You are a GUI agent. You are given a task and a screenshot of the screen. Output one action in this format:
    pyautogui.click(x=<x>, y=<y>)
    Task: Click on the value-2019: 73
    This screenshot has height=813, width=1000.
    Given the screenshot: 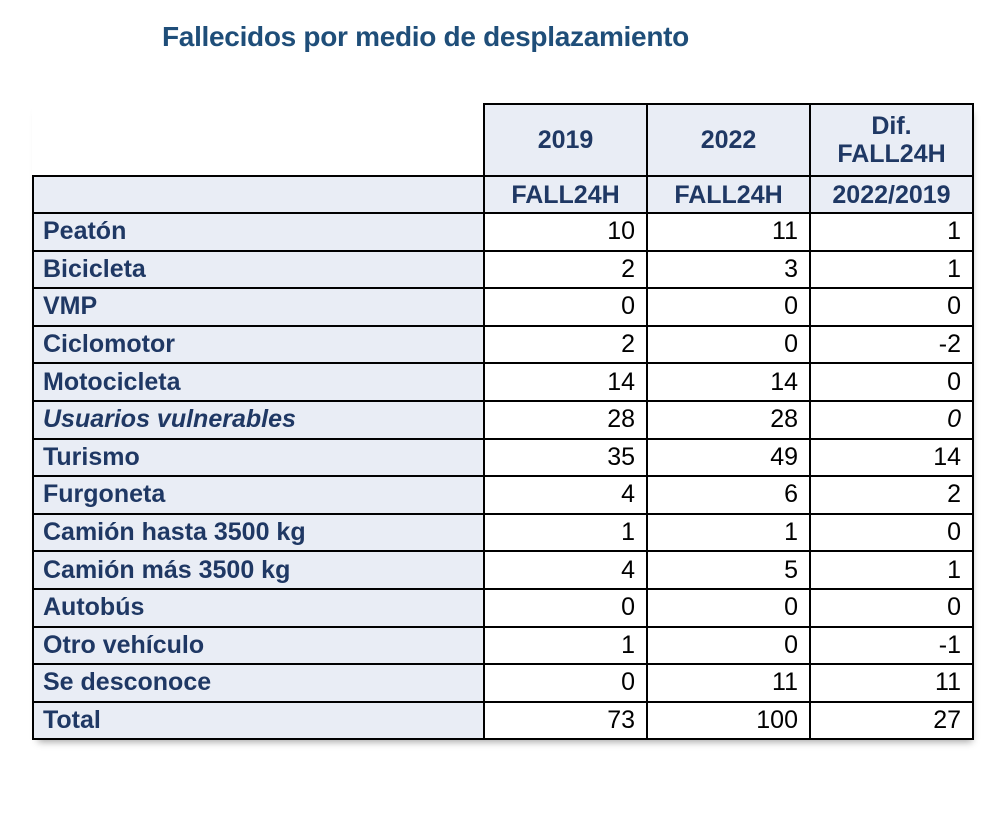 What is the action you would take?
    pyautogui.click(x=565, y=720)
    